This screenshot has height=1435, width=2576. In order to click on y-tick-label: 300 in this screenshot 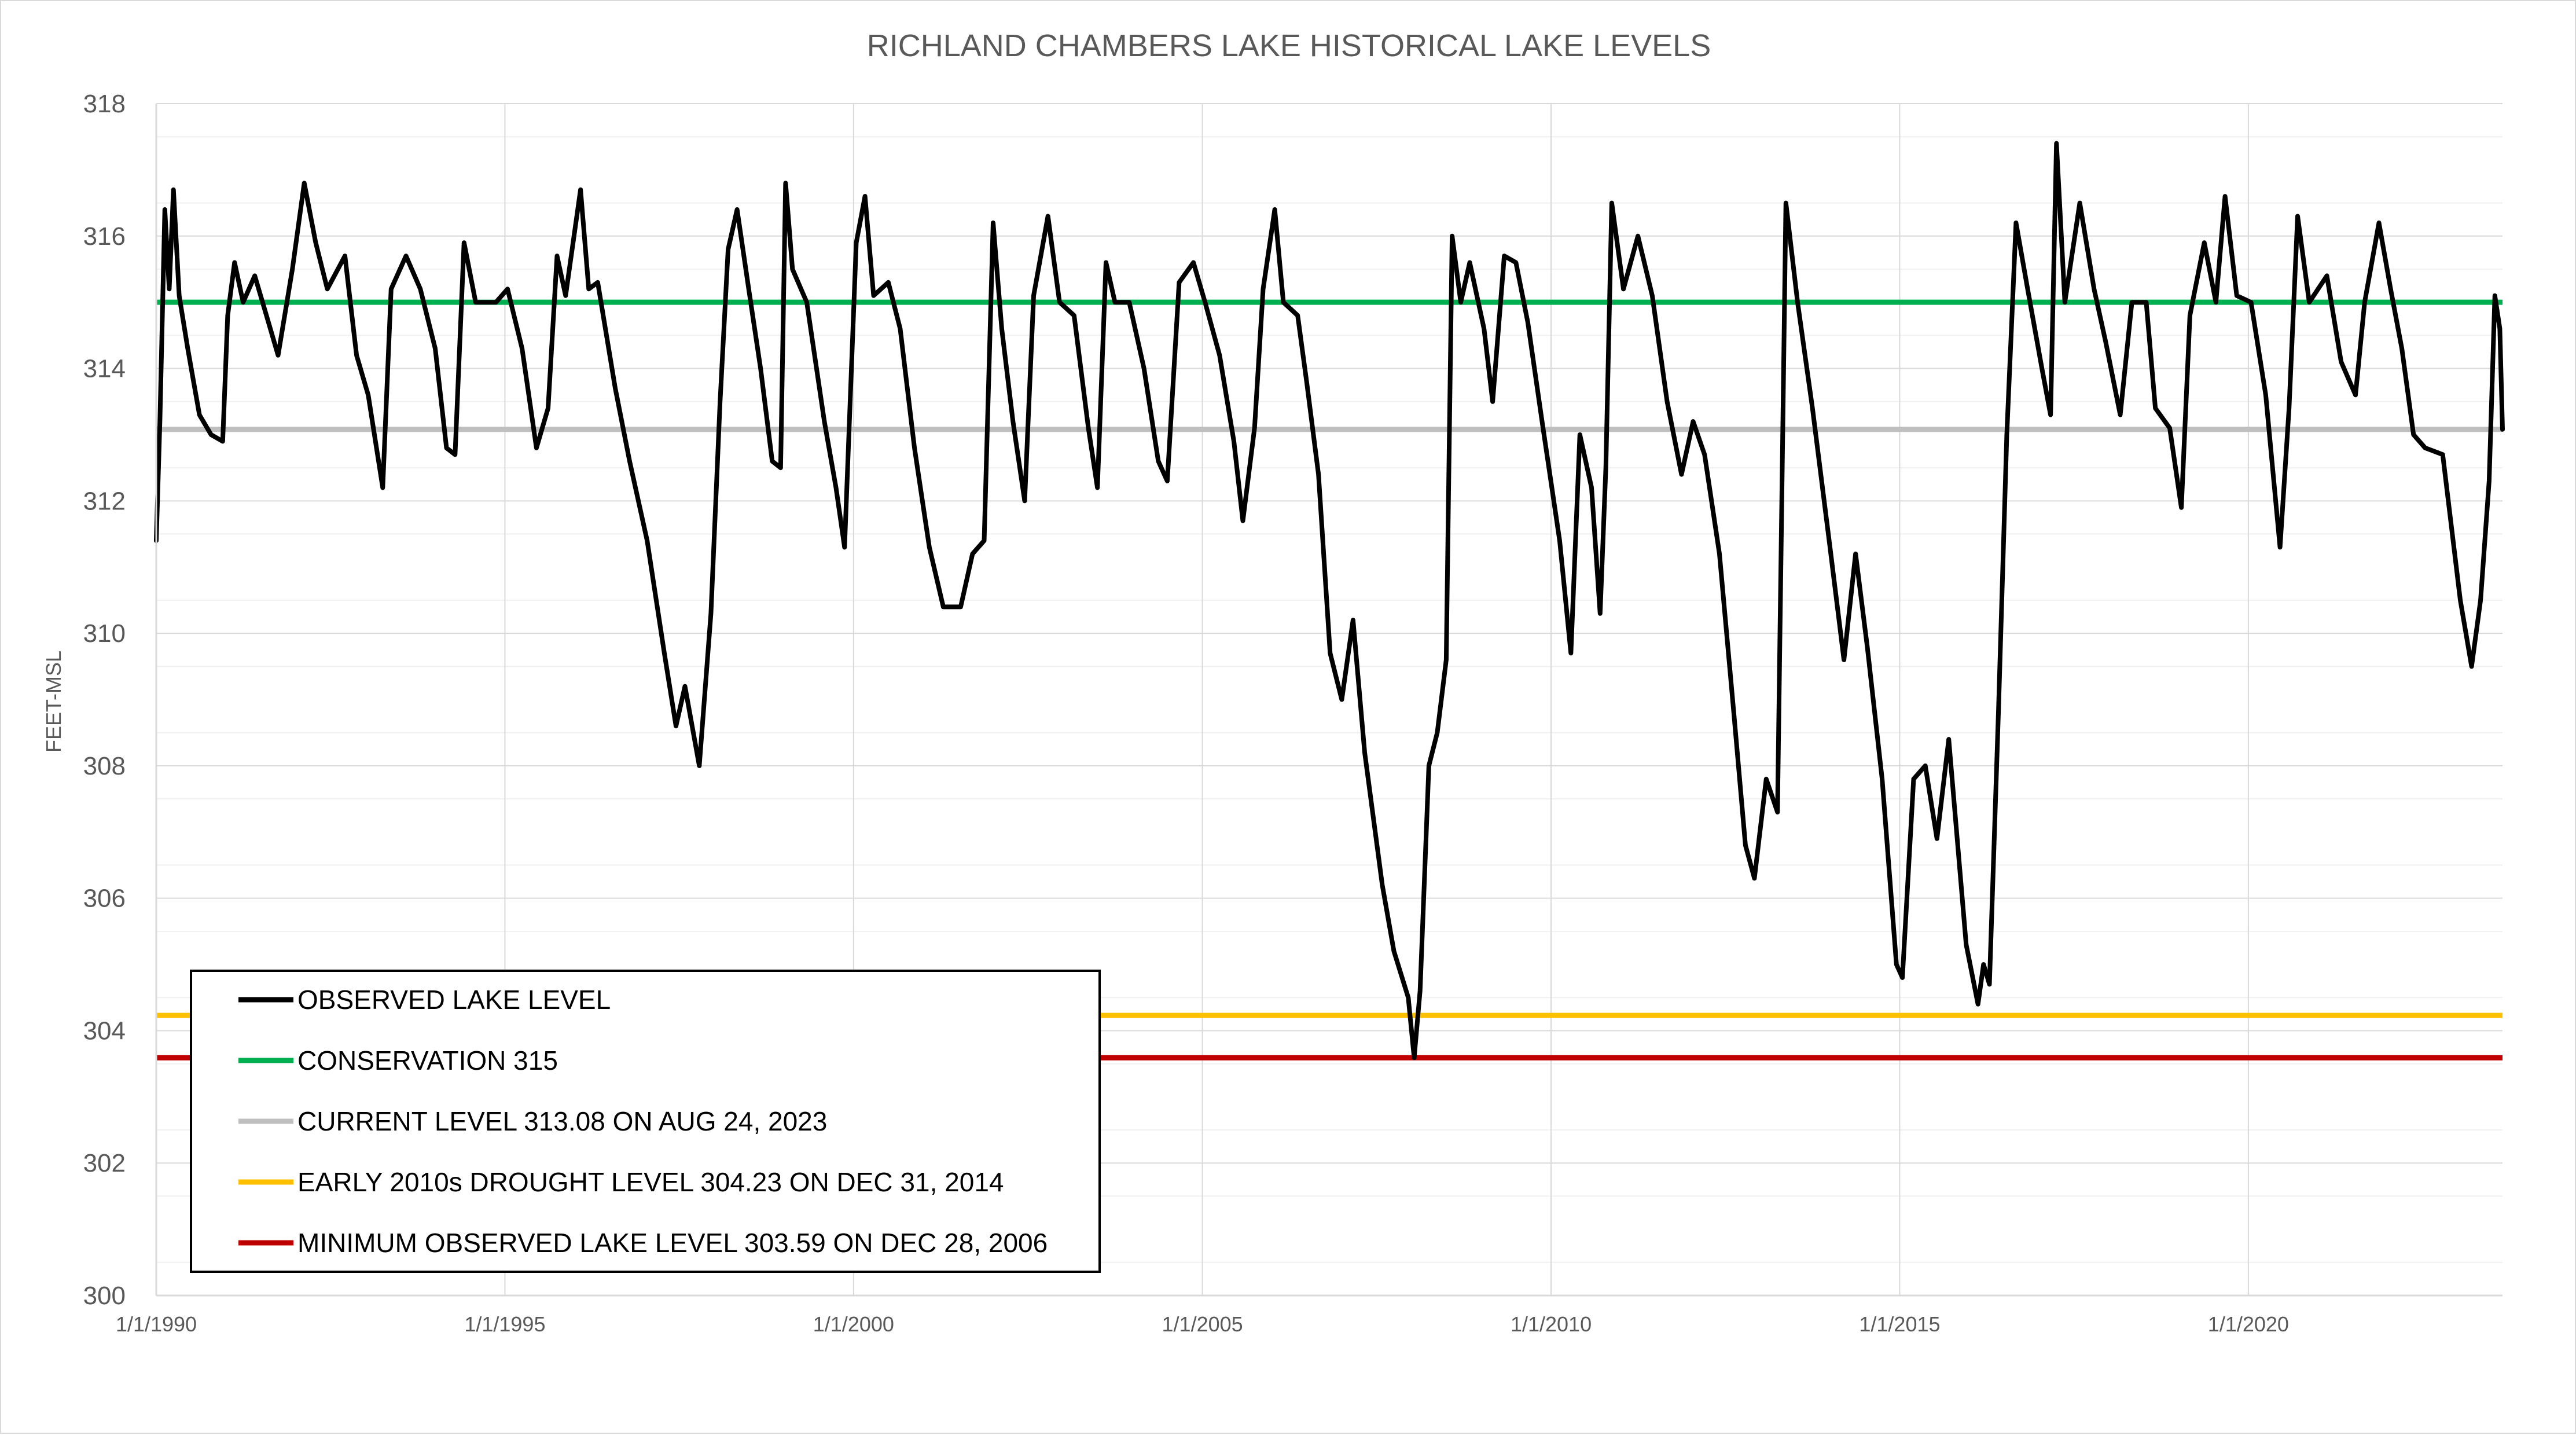, I will do `click(105, 1296)`.